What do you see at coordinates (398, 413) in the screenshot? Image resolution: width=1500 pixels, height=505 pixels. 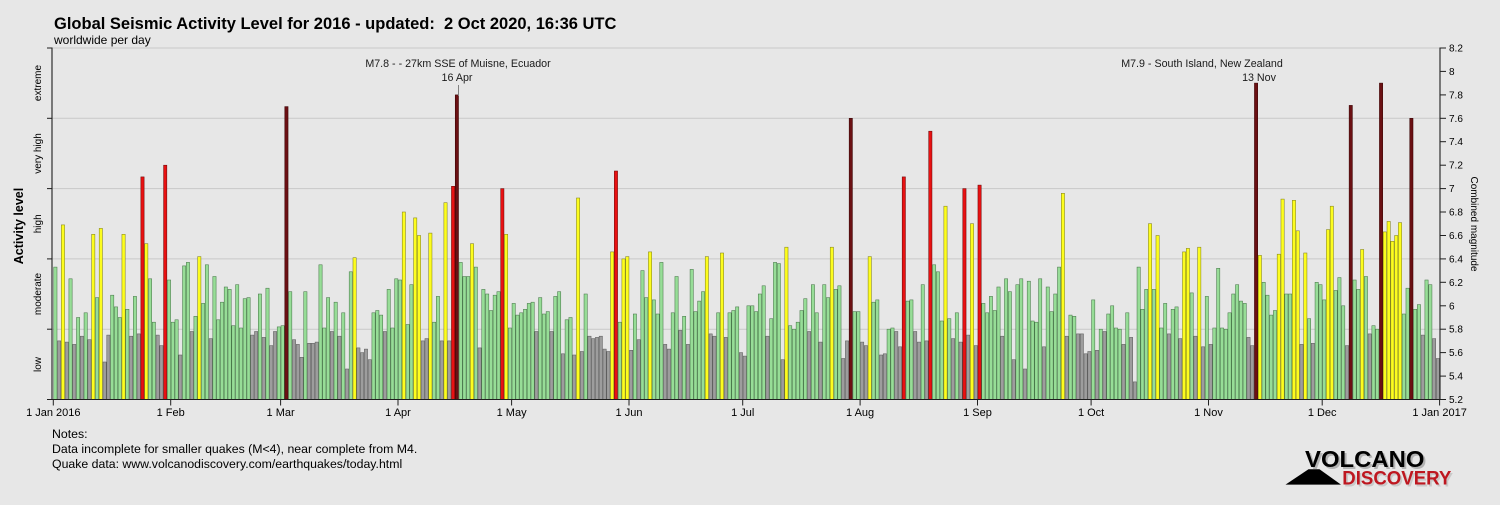 I see `svg-text: 1 Apr` at bounding box center [398, 413].